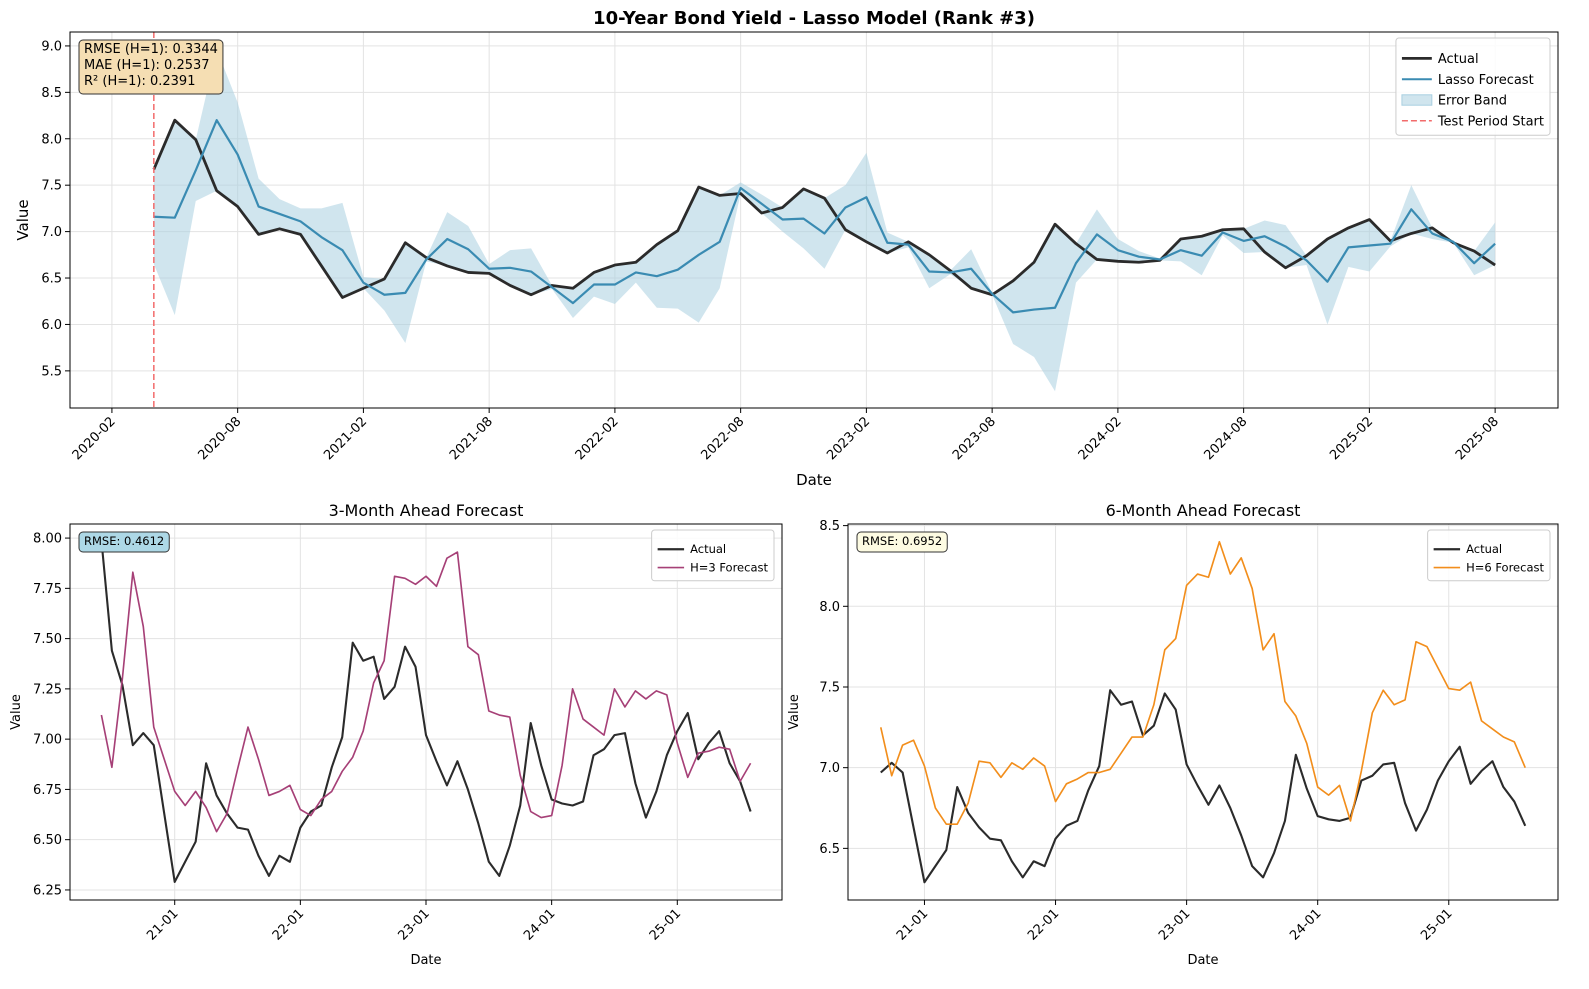  Describe the element at coordinates (1505, 568) in the screenshot. I see `legend-label: H=6 Forecast` at that location.